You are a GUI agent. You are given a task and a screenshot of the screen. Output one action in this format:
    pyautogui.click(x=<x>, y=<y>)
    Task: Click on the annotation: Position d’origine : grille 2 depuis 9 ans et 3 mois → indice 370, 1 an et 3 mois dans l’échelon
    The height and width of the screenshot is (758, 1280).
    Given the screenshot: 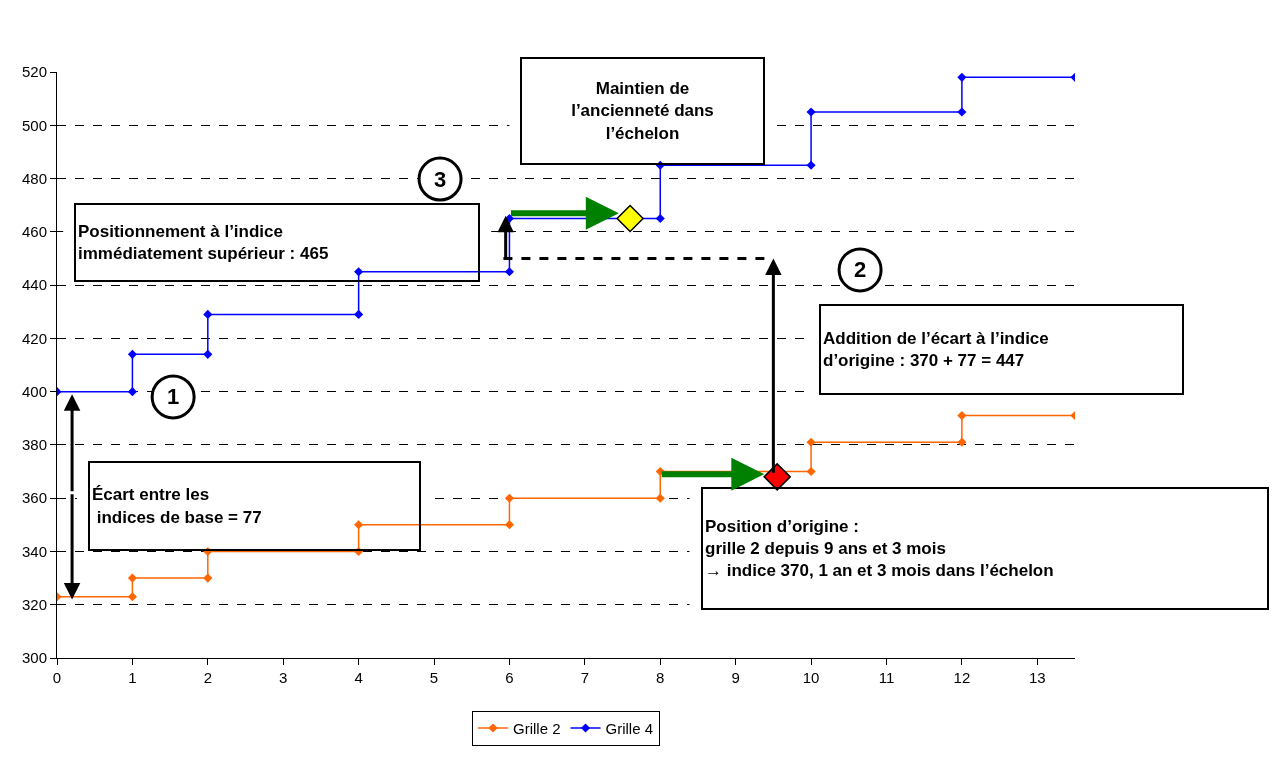 What is the action you would take?
    pyautogui.click(x=879, y=548)
    